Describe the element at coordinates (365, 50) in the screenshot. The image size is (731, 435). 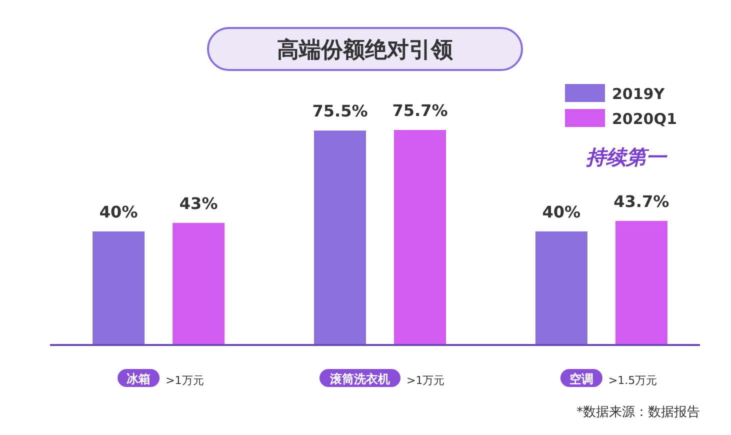
I see `chart-title: 高端份额绝对引领` at that location.